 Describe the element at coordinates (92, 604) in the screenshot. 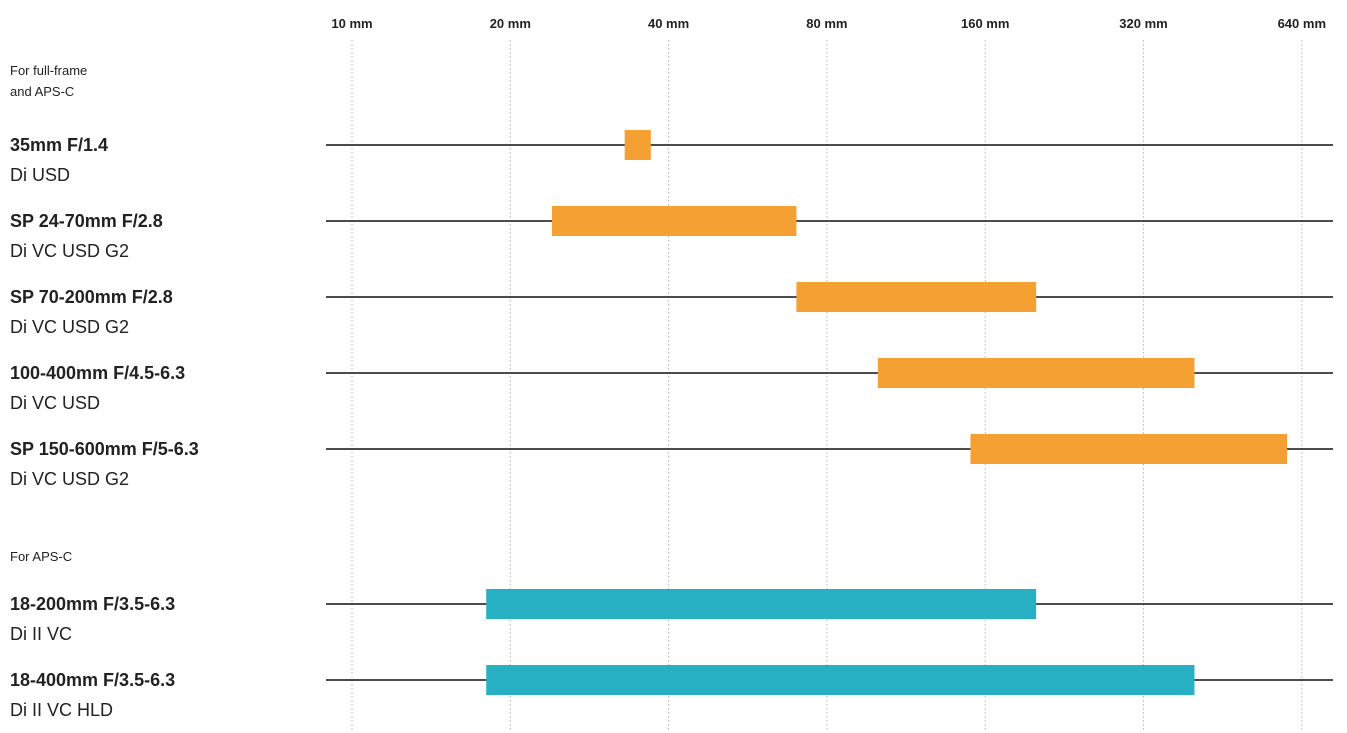

I see `lens-name: 18-200mm F/3.5-6.3` at that location.